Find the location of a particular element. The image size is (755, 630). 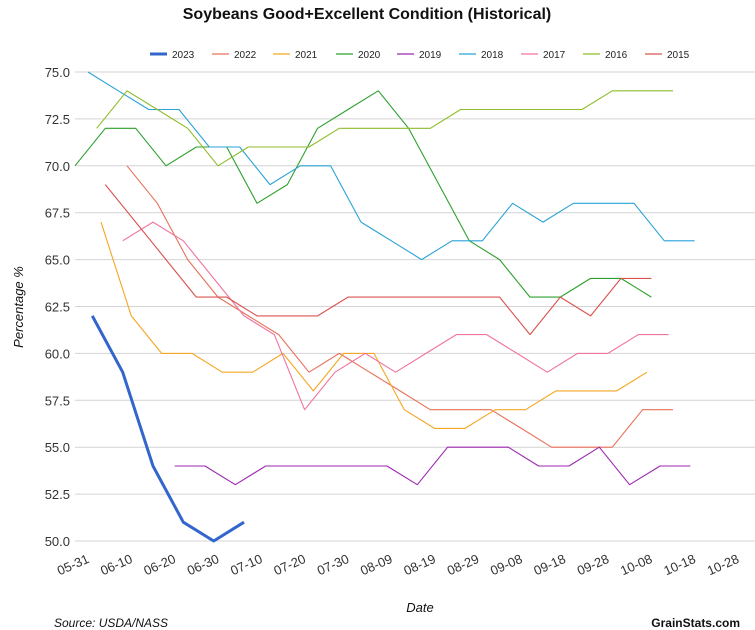

y-tick-label: 62.5 is located at coordinates (57, 307).